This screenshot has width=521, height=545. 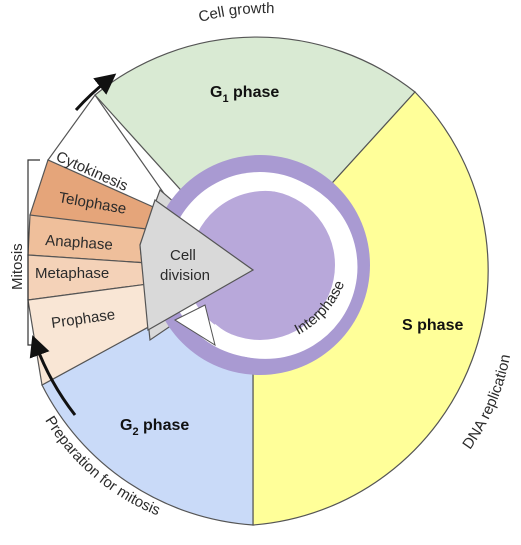 I want to click on cell-growth-label: Cell growth, so click(x=236, y=13).